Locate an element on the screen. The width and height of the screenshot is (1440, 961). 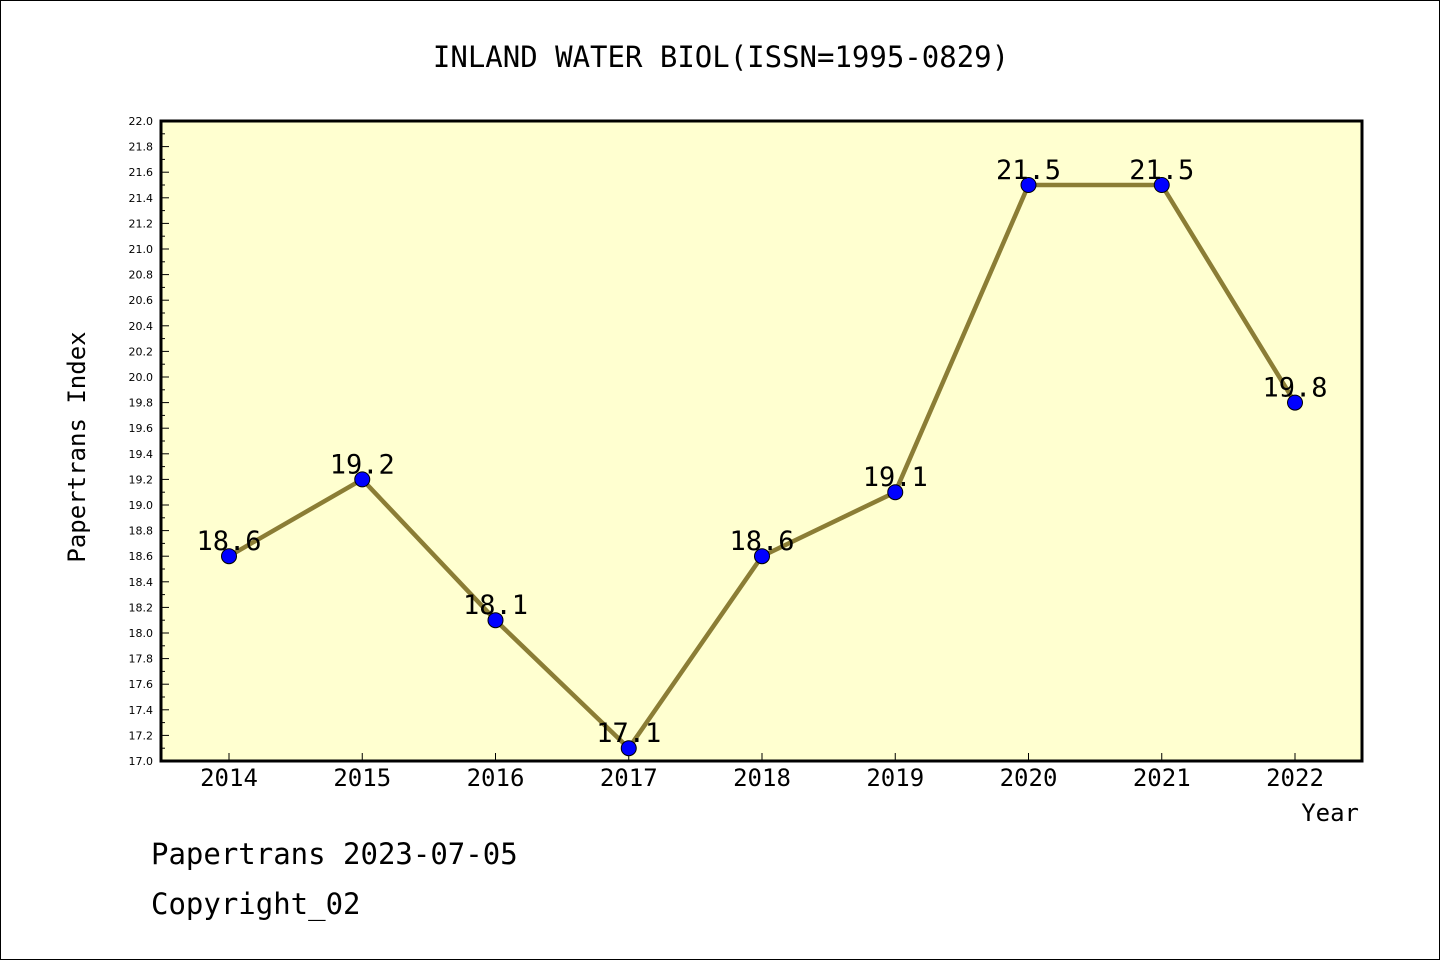
data-label: 19.1 is located at coordinates (895, 477).